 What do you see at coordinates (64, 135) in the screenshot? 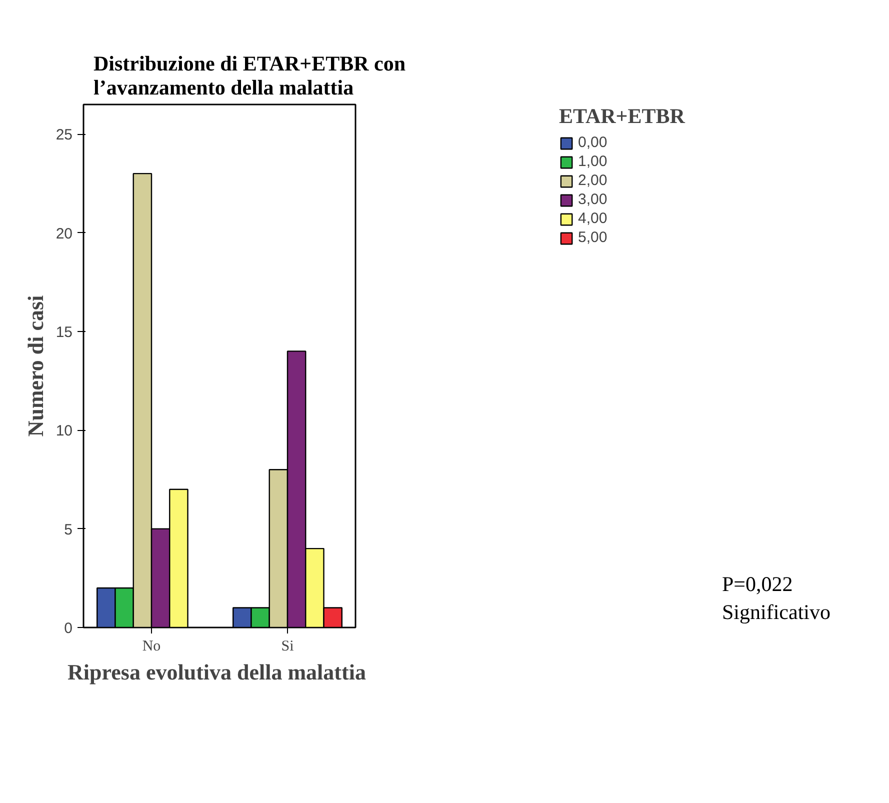
I see `y-tick-label: 25` at bounding box center [64, 135].